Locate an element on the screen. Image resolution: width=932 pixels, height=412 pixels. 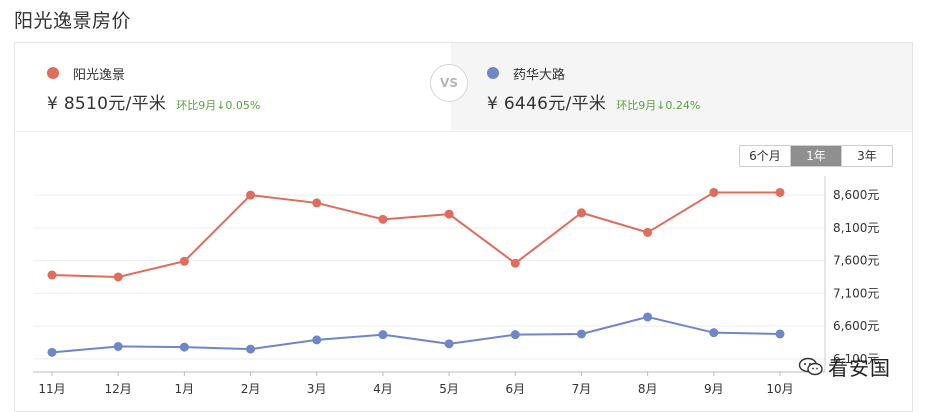
y-tick-label: 8,600元 is located at coordinates (856, 195).